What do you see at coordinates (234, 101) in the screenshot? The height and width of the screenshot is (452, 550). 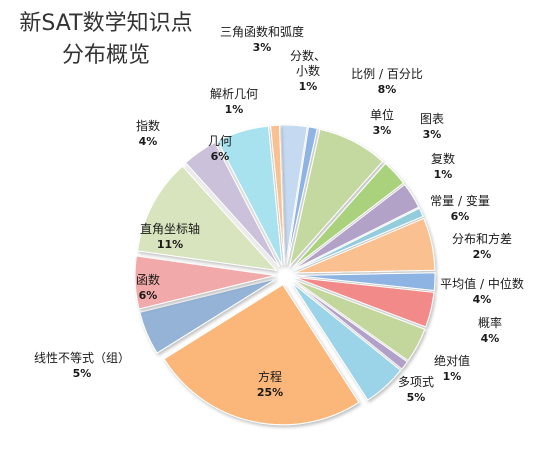 I see `slice-label-19: 解析几何 1%` at bounding box center [234, 101].